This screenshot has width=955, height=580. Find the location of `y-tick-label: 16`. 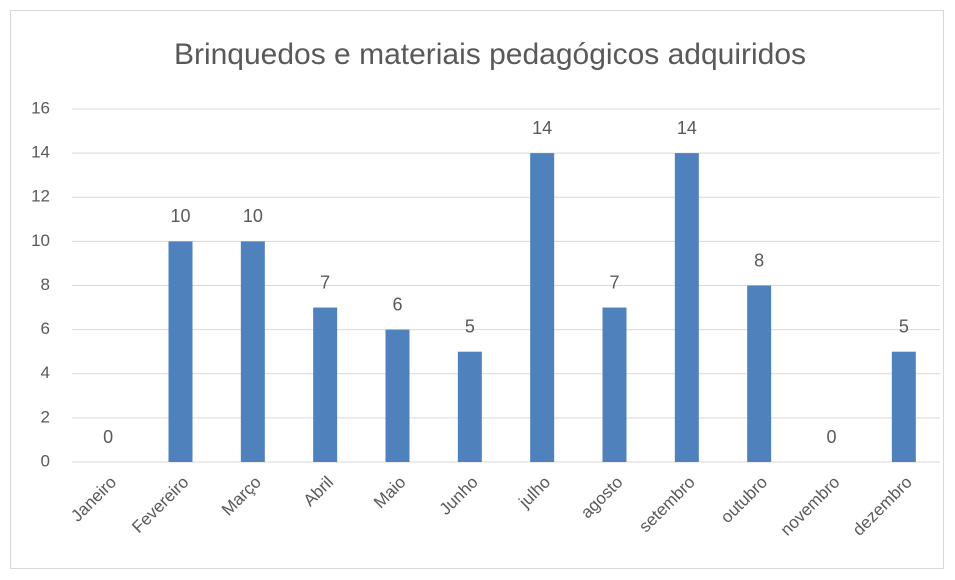

y-tick-label: 16 is located at coordinates (40, 107).